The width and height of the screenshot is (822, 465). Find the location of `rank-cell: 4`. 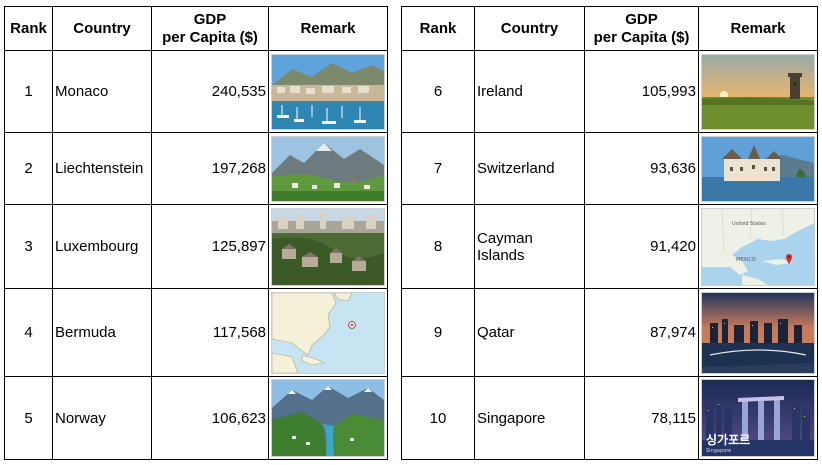

rank-cell: 4 is located at coordinates (28, 332).